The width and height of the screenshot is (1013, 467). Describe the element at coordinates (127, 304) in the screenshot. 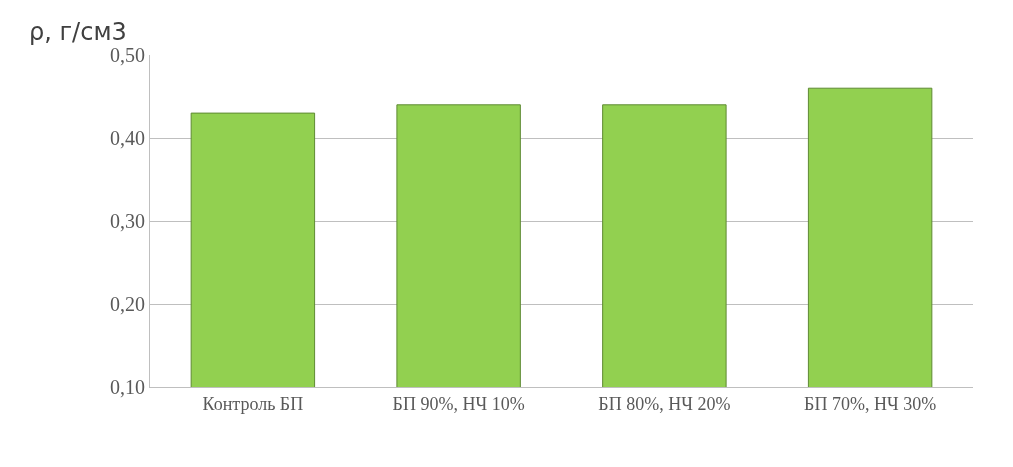

I see `y-tick-label: 0,20` at that location.